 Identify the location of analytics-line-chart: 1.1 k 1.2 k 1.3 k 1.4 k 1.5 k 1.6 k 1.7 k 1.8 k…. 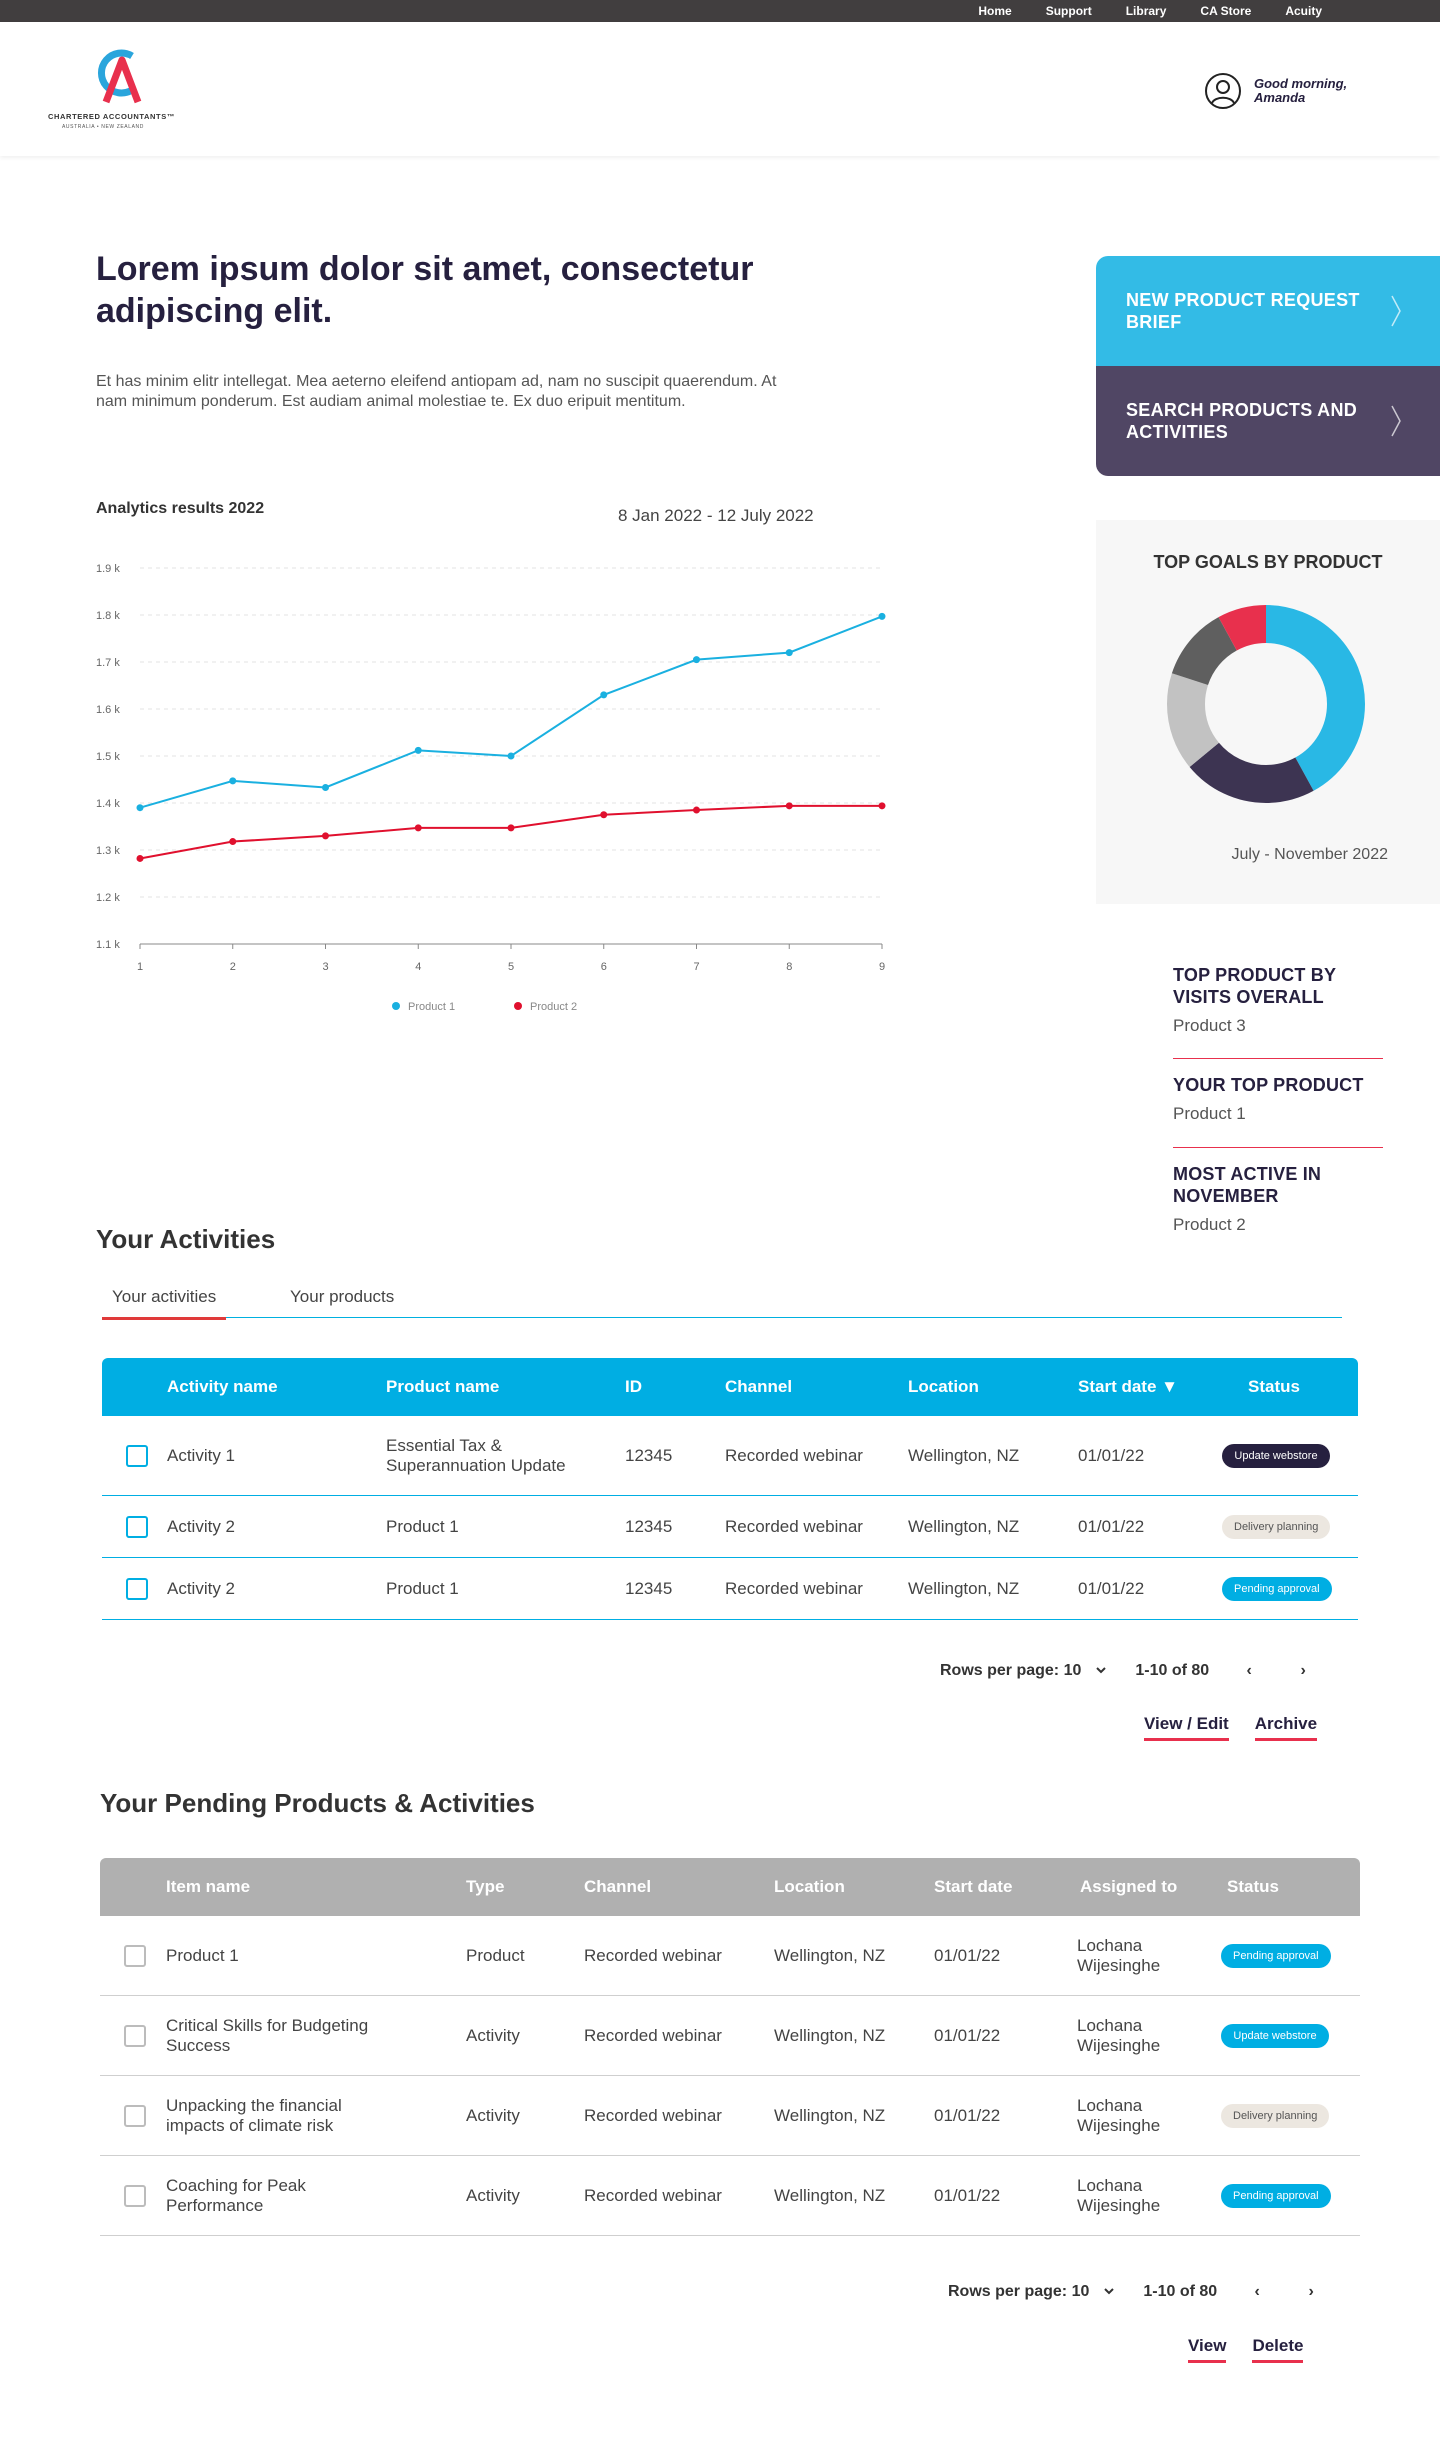
(491, 788).